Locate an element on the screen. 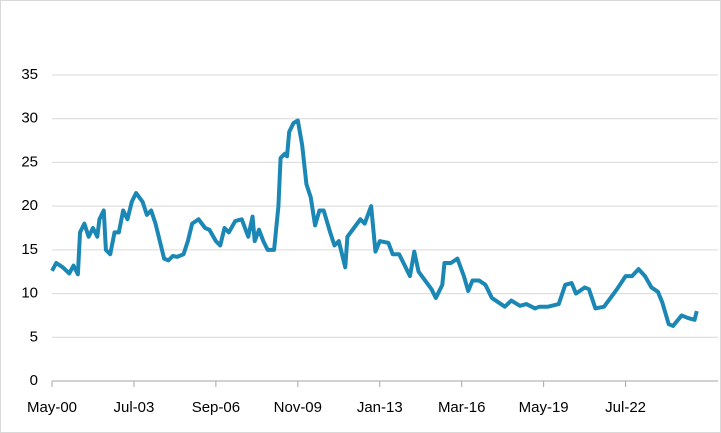 The height and width of the screenshot is (433, 721). y-tick-label: 35 is located at coordinates (29, 74).